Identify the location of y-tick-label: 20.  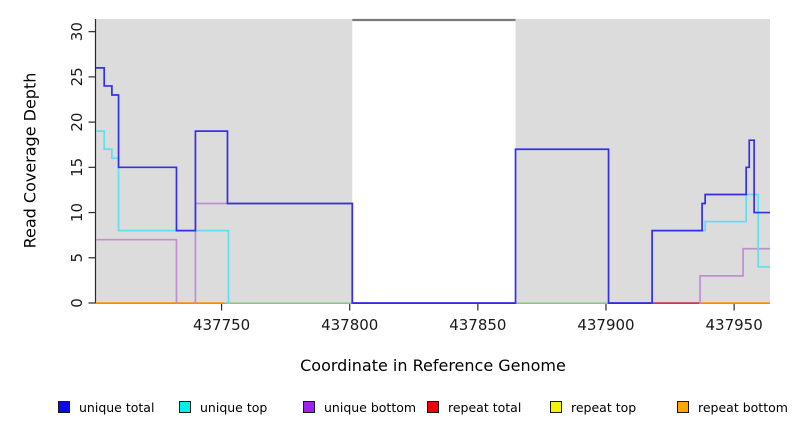
(77, 122).